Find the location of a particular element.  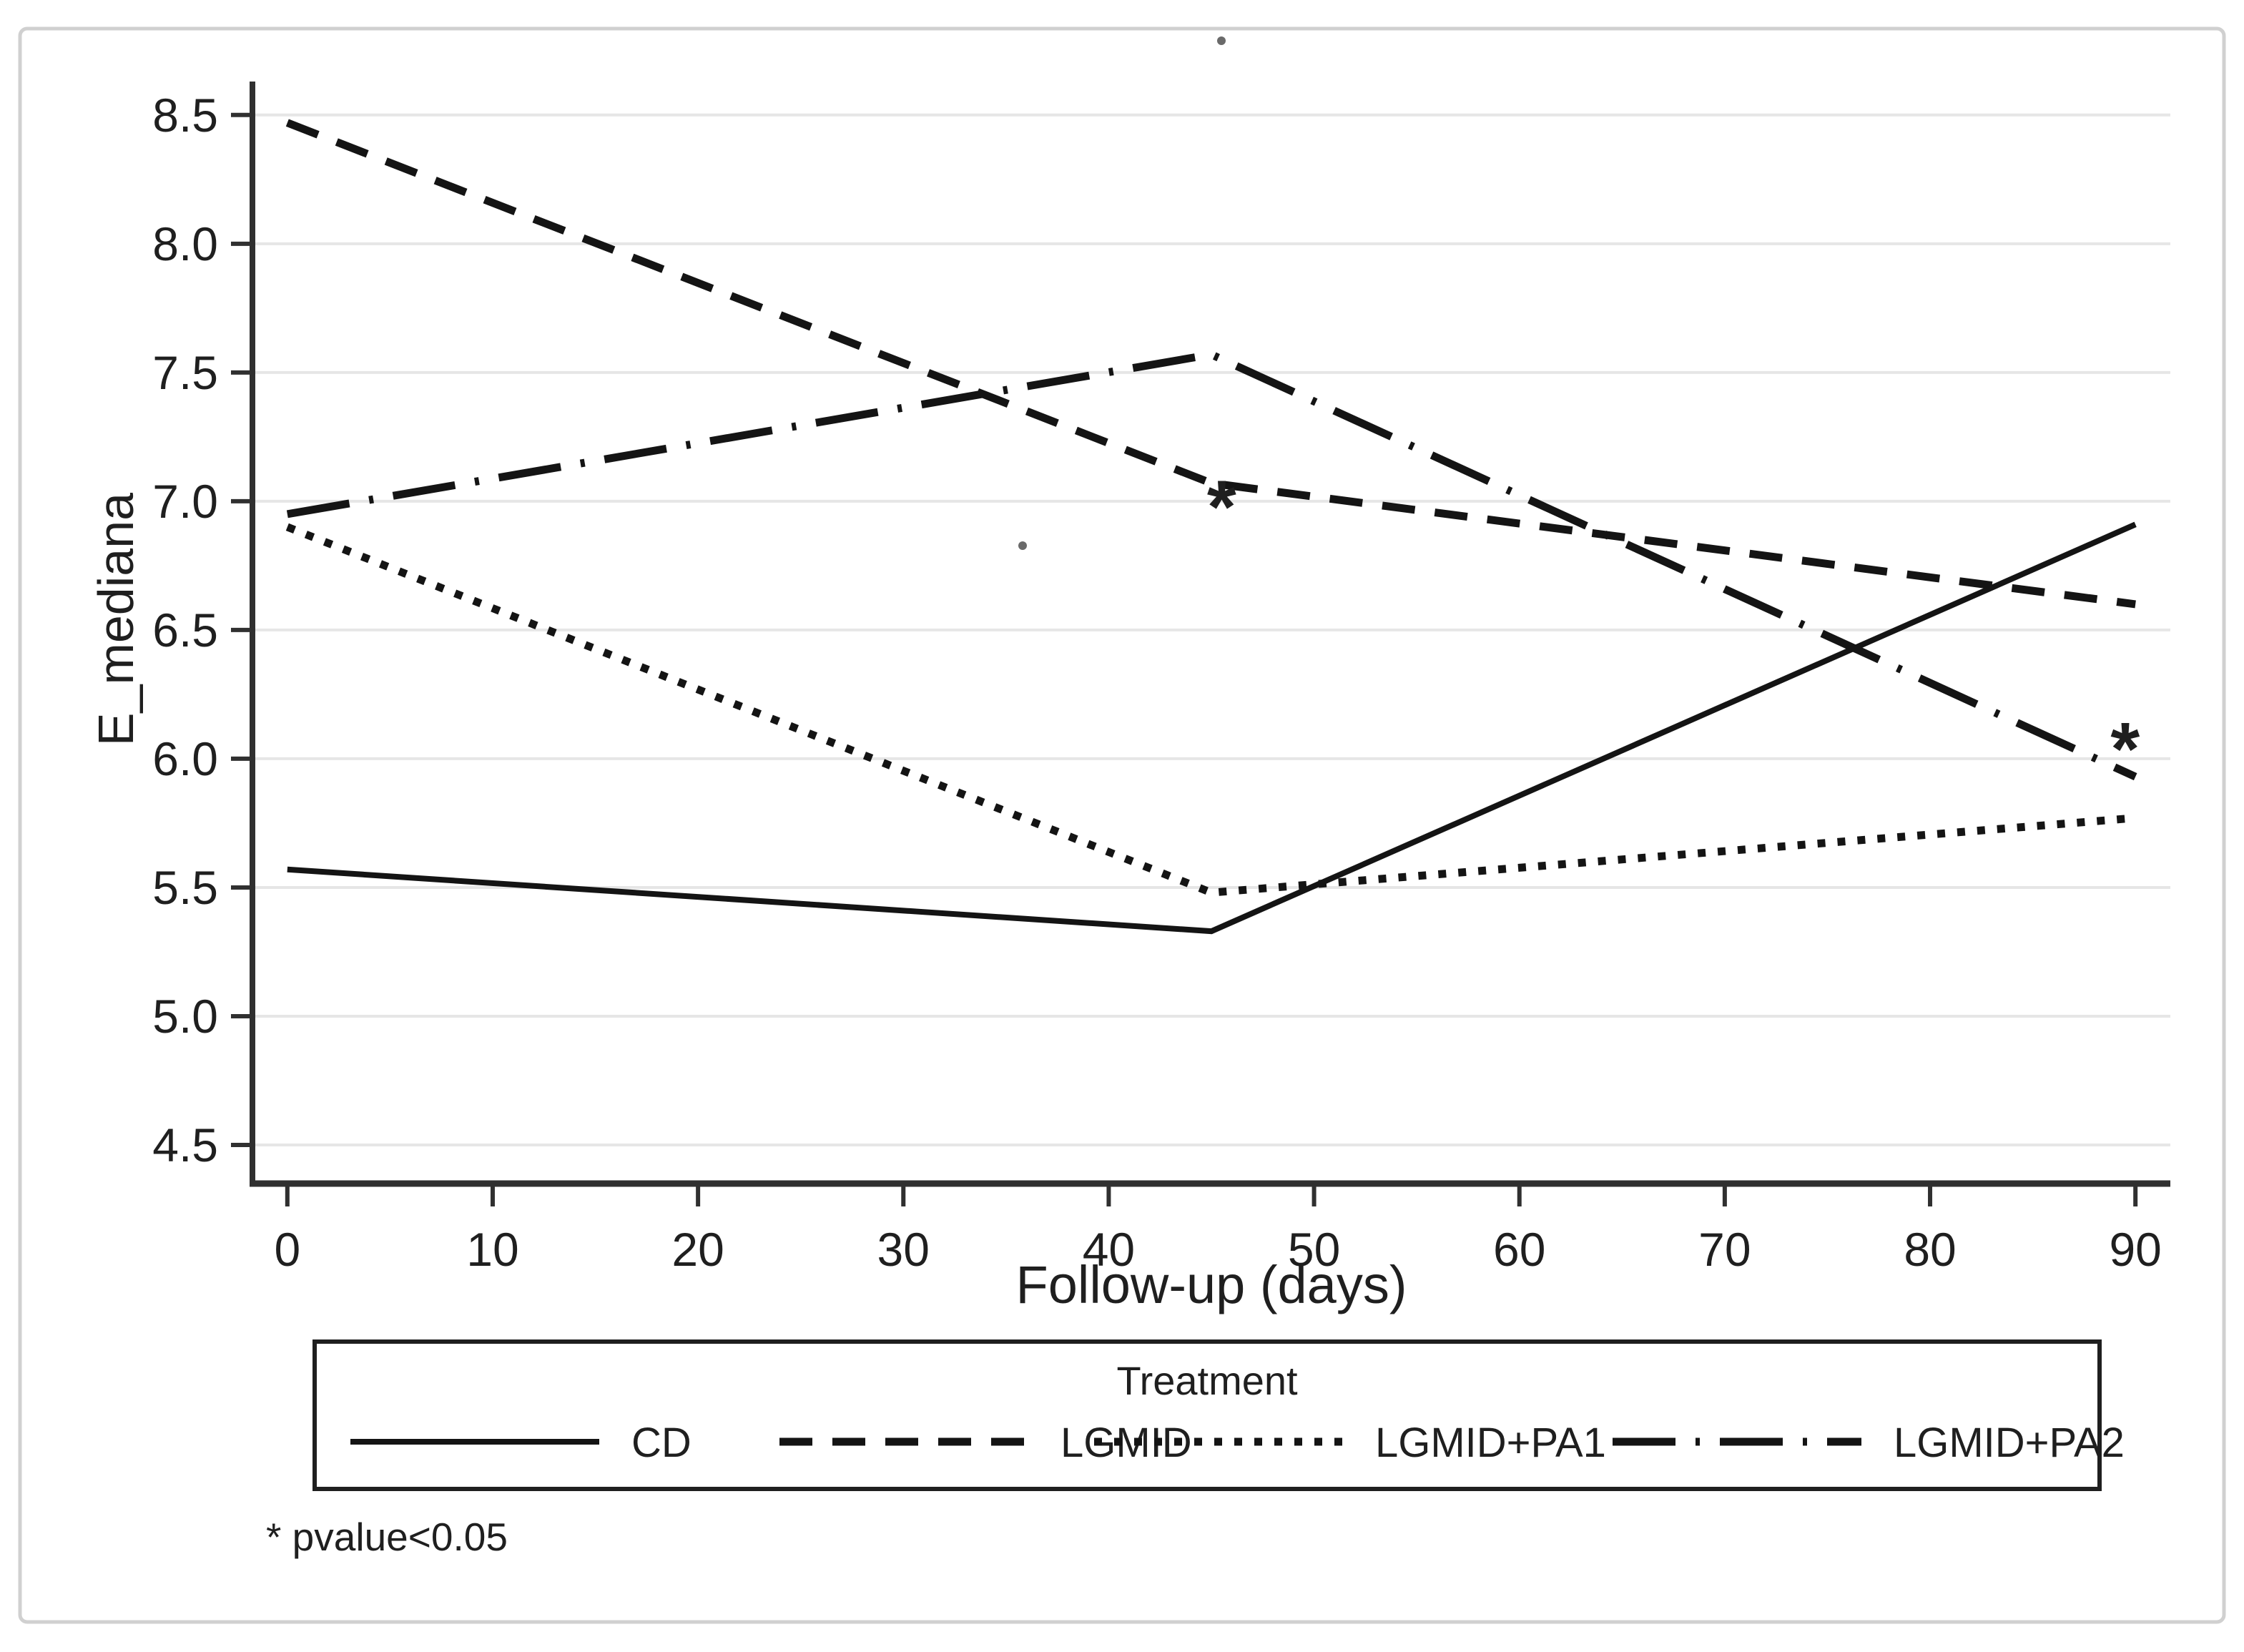

legend-label-LGMID+PA2: LGMID+PA2 is located at coordinates (2009, 1443).